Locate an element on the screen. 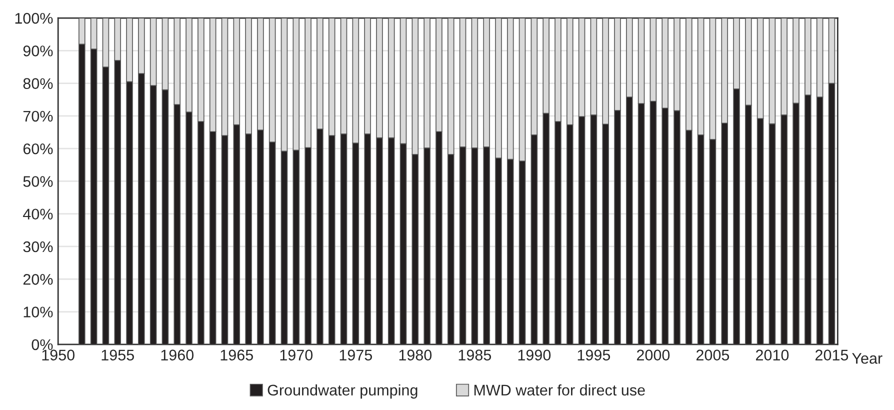  legend-label: MWD water for direct use is located at coordinates (559, 390).